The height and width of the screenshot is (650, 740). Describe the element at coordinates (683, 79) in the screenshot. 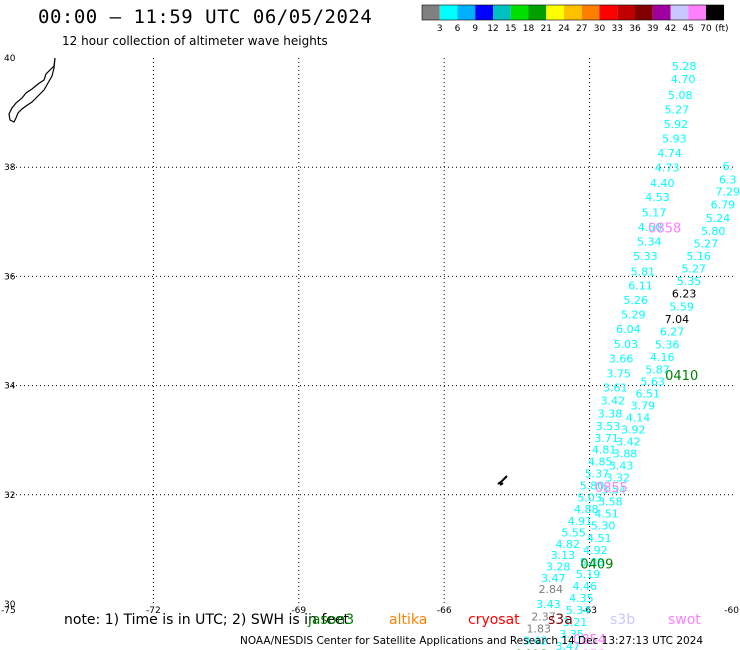

I see `wave-height-value: 4.70` at that location.